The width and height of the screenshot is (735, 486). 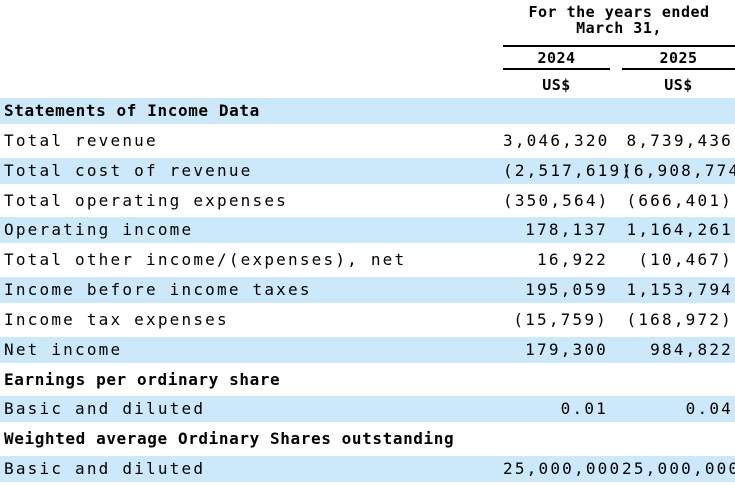 I want to click on year-header-row: 2024 2025, so click(x=367, y=58).